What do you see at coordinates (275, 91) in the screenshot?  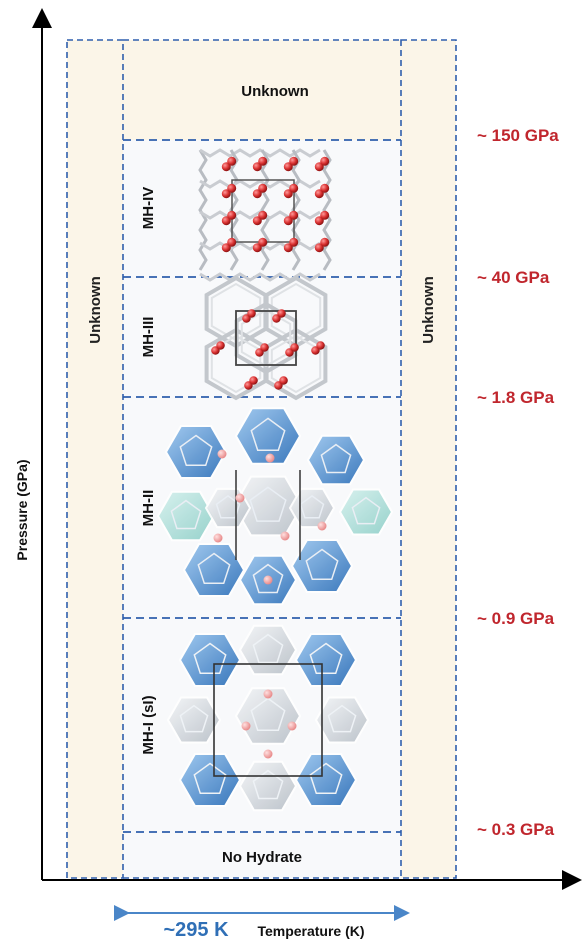 I see `phase-unknown-label: Unknown` at bounding box center [275, 91].